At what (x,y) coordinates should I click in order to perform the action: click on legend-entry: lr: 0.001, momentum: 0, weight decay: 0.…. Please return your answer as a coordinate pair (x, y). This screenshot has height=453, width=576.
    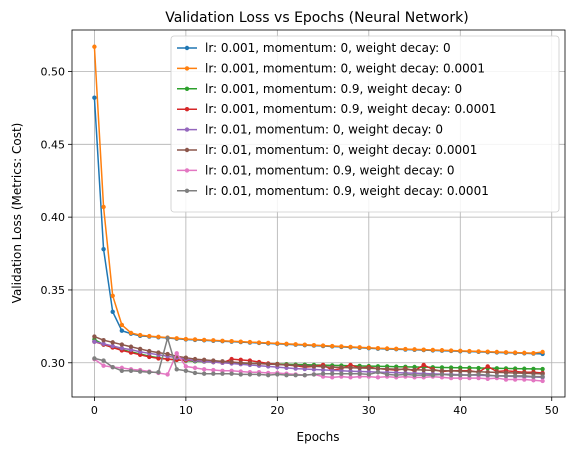
    Looking at the image, I should click on (331, 68).